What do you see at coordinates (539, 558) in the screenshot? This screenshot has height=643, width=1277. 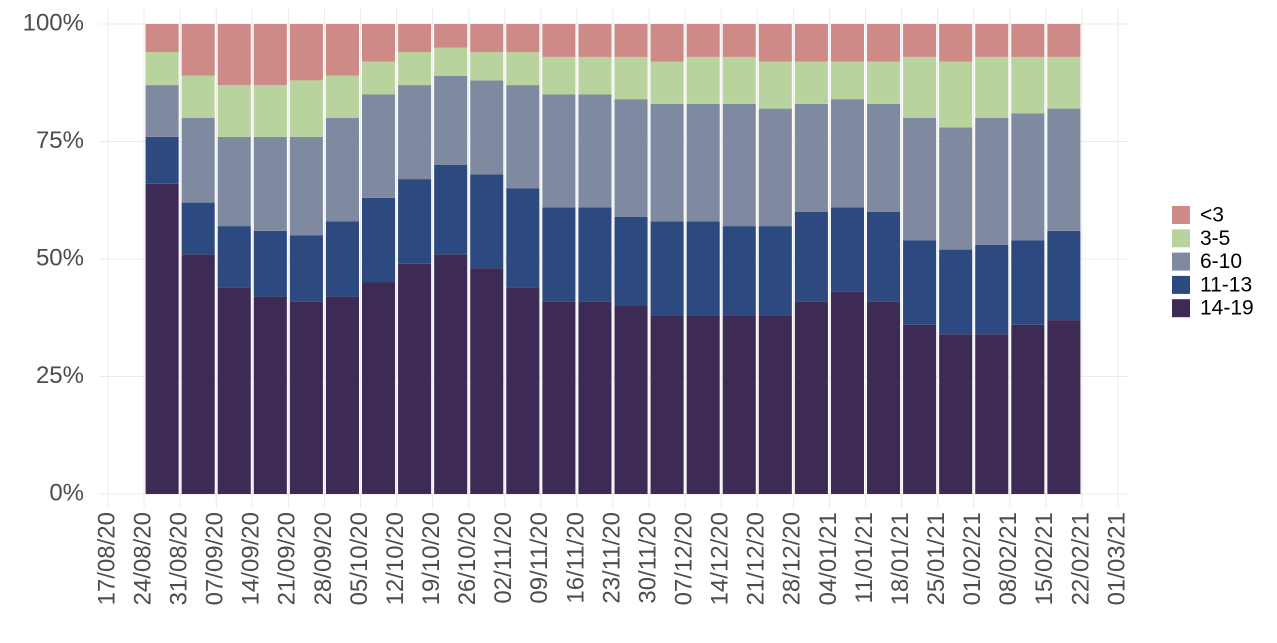 I see `x-tick-label: 09/11/20` at bounding box center [539, 558].